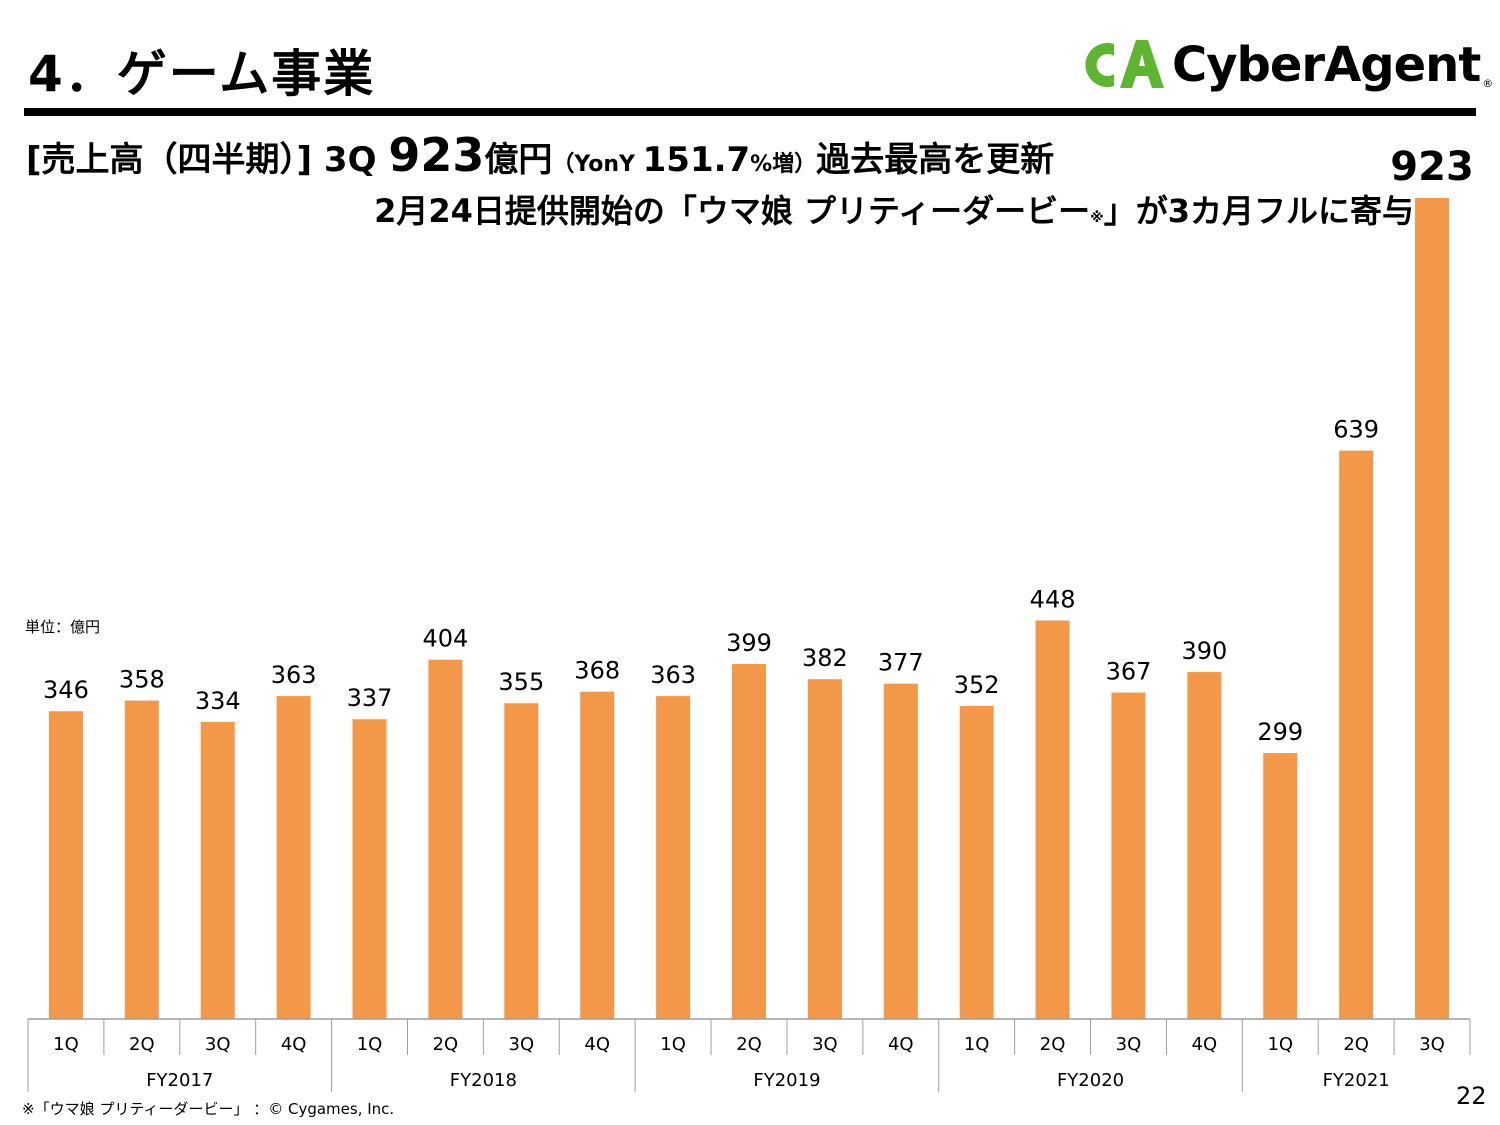 This screenshot has width=1500, height=1125. Describe the element at coordinates (1204, 651) in the screenshot. I see `data-label-16: 390` at that location.